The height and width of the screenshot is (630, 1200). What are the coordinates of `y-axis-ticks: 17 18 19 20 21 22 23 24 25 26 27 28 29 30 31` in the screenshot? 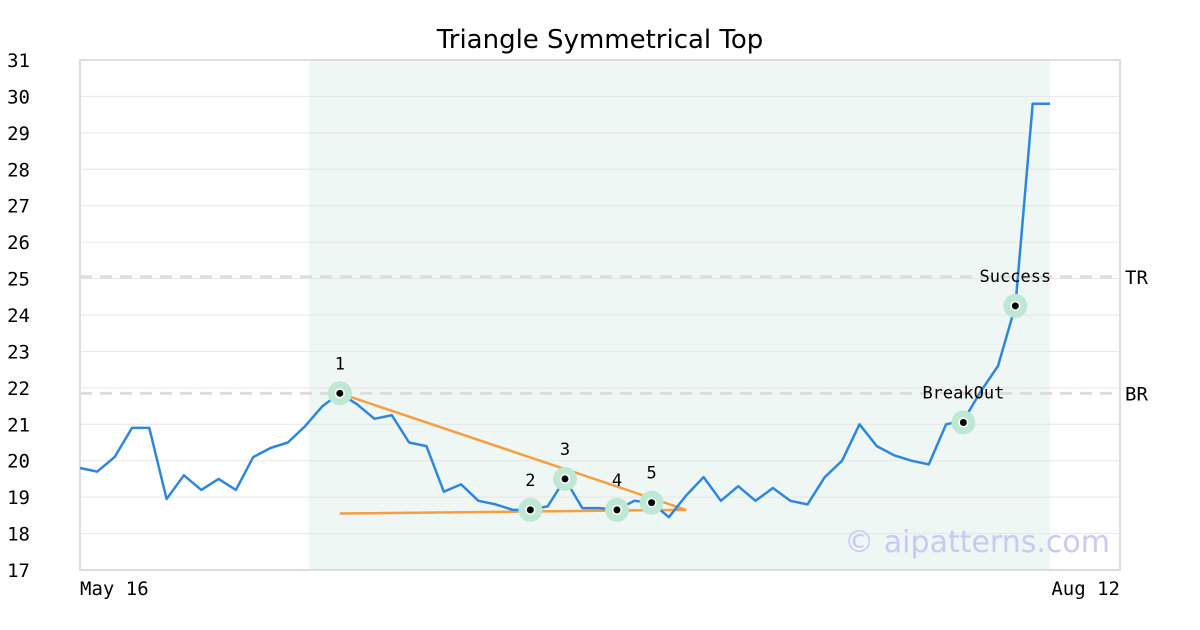 It's located at (18, 316).